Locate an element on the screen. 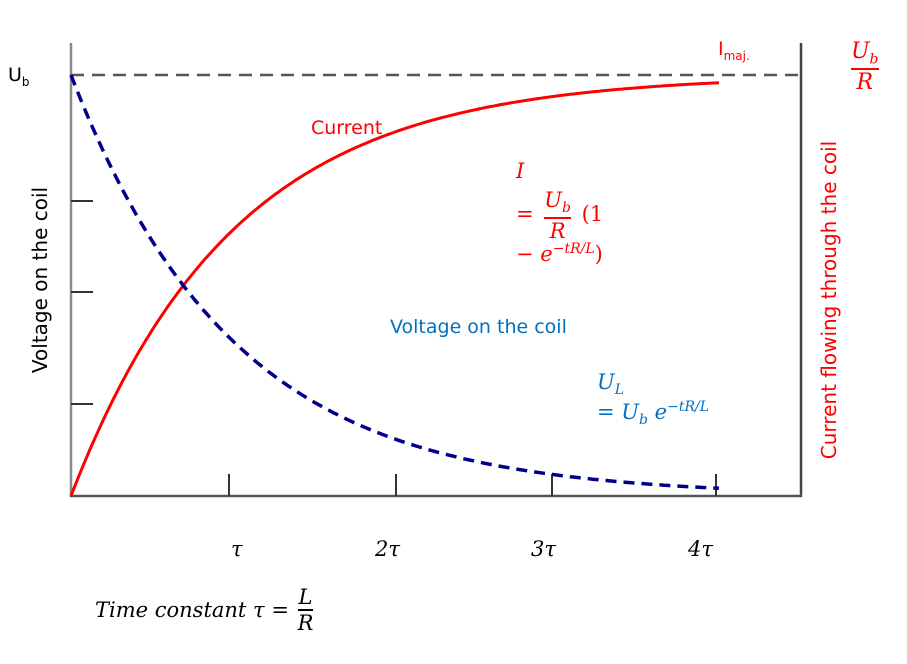 The width and height of the screenshot is (907, 664). left-y-axis-label: Voltage on the coil is located at coordinates (40, 280).